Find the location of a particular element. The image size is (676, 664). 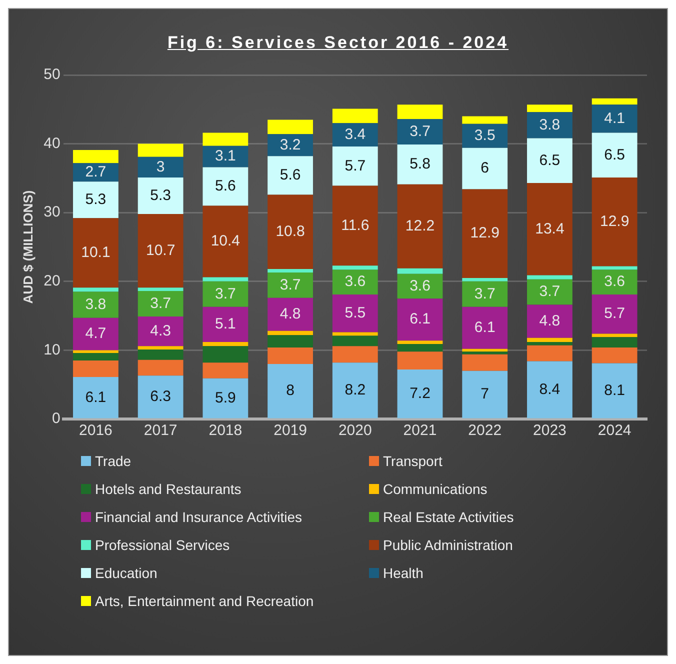

data-label: 8.2 is located at coordinates (355, 390).